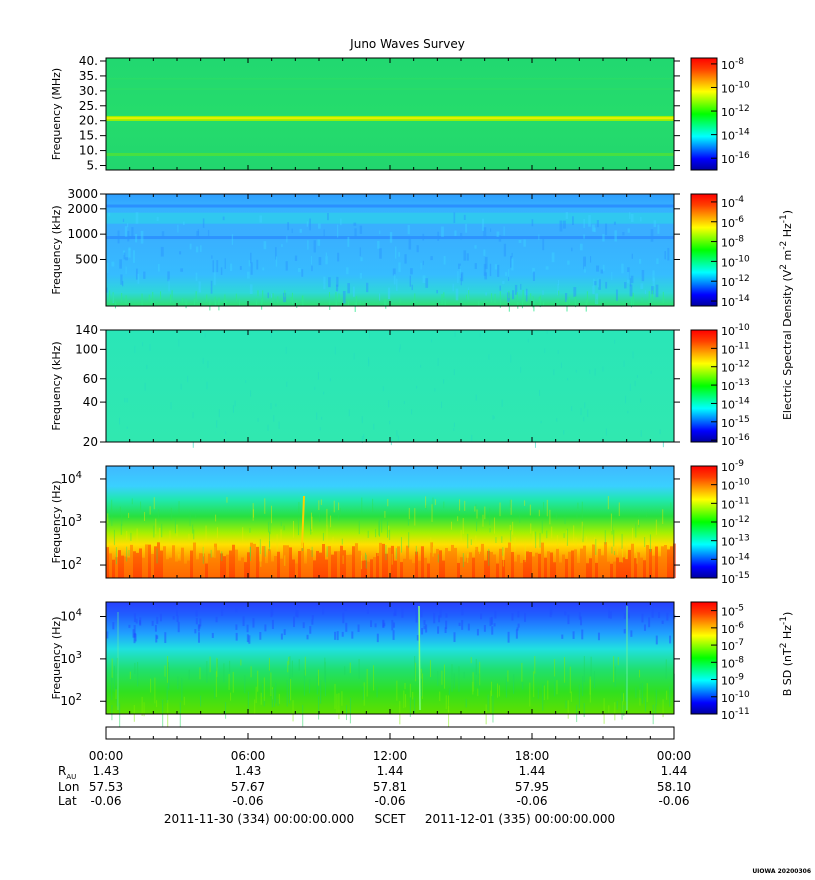 Image resolution: width=815 pixels, height=880 pixels. I want to click on colorbar-tick-label: 10-9, so click(732, 680).